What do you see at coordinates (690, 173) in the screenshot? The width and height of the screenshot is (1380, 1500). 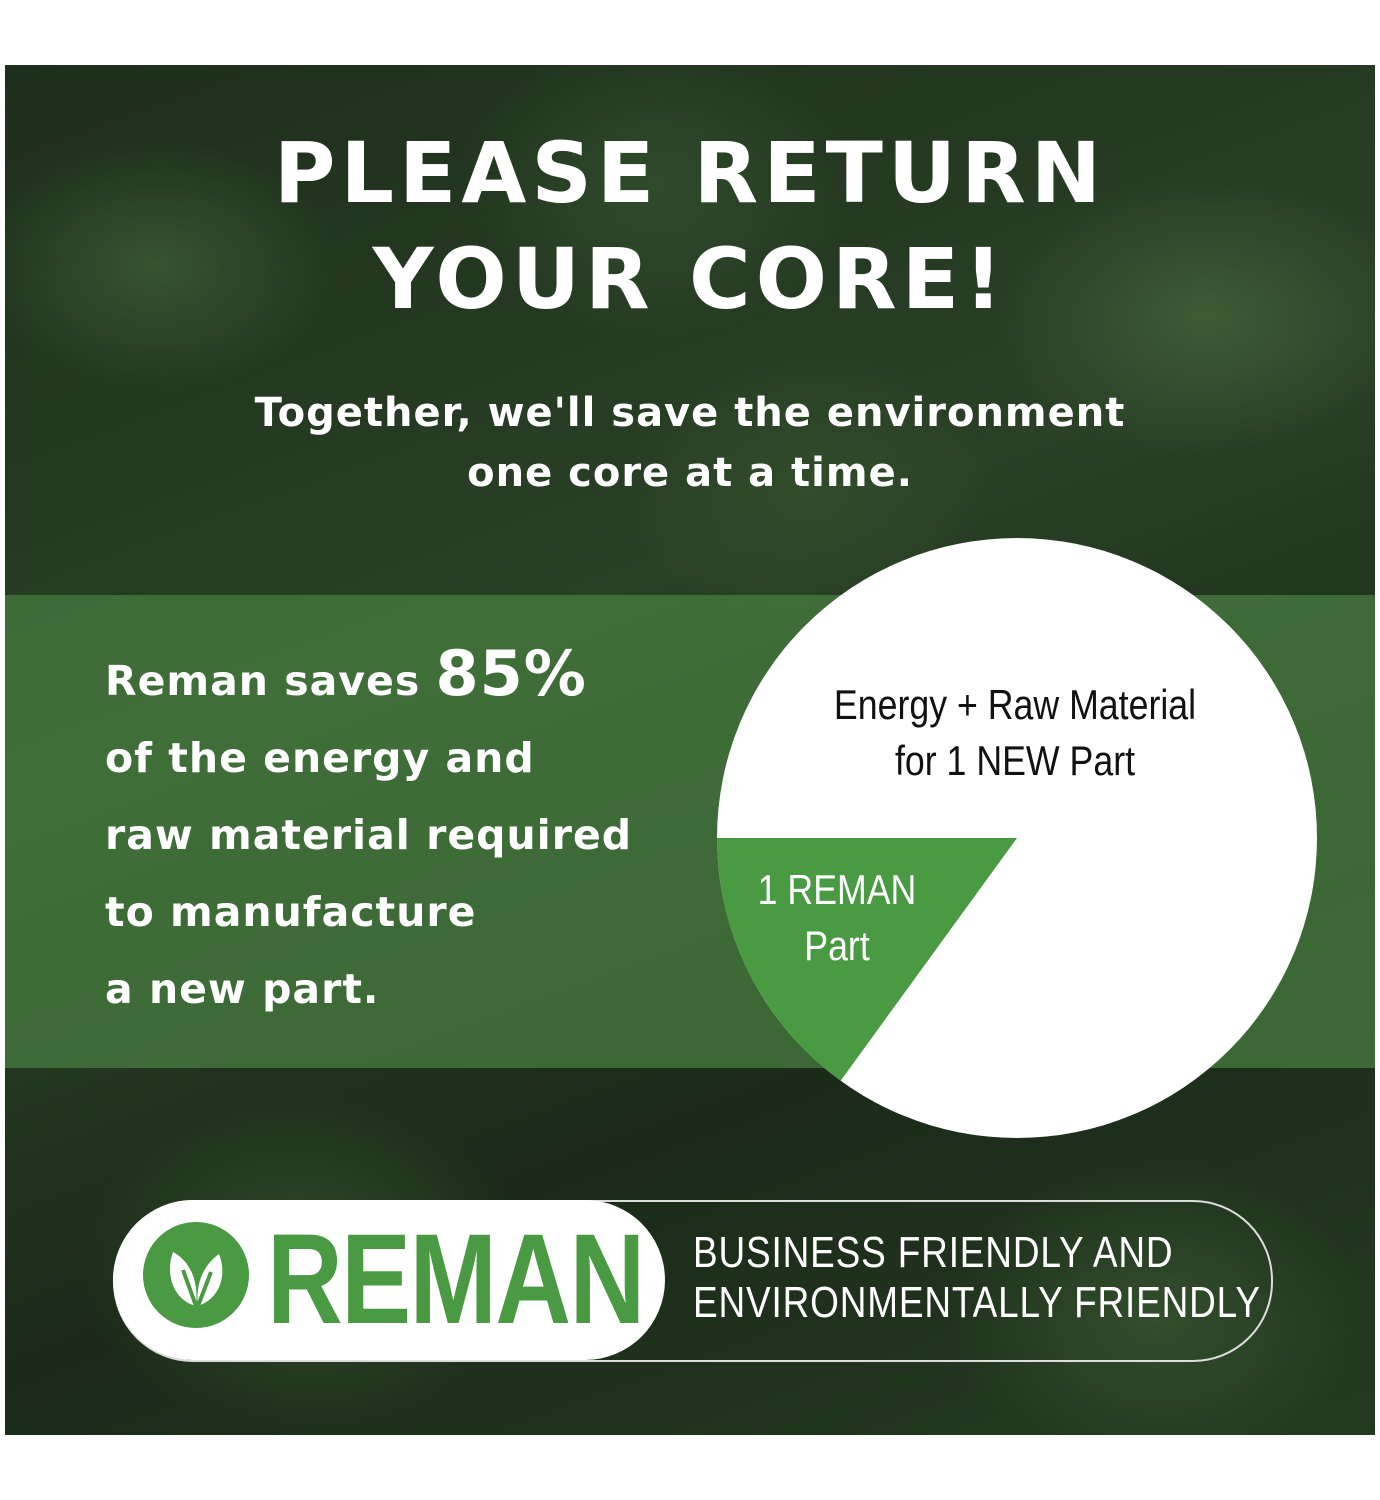 I see `headline-line-1: PLEASE RETURN` at bounding box center [690, 173].